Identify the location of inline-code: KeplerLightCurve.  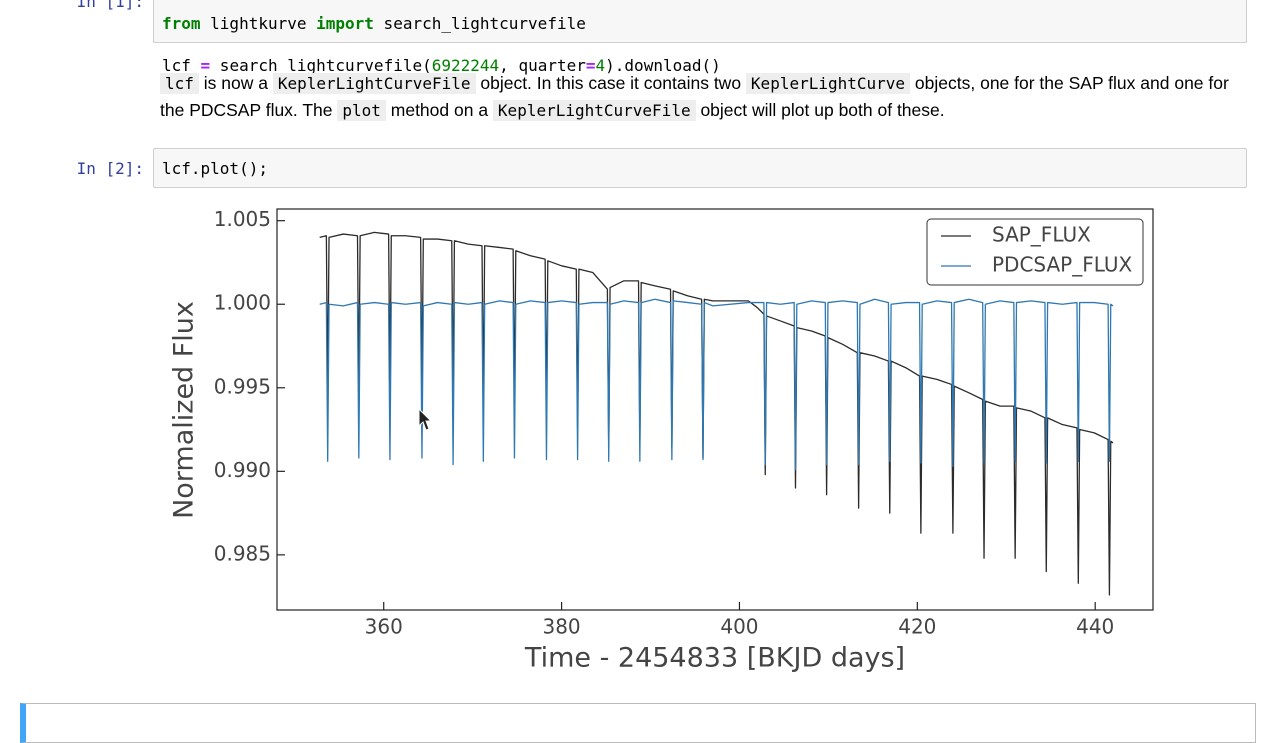
(828, 83).